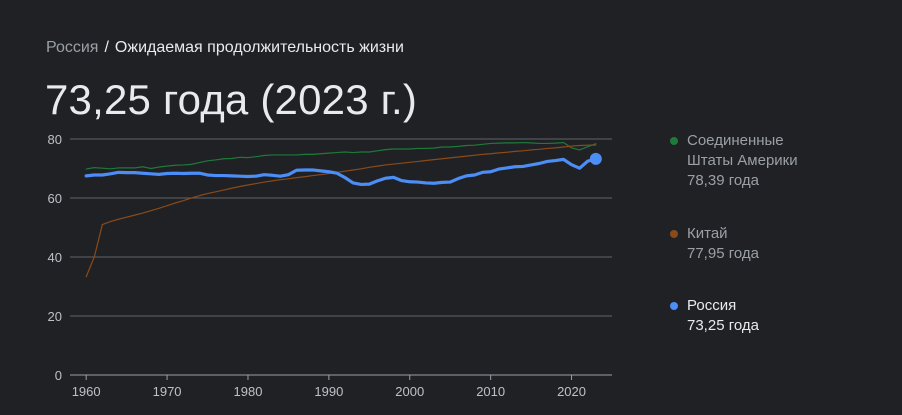 The height and width of the screenshot is (415, 902). I want to click on series-line-russia, so click(341, 172).